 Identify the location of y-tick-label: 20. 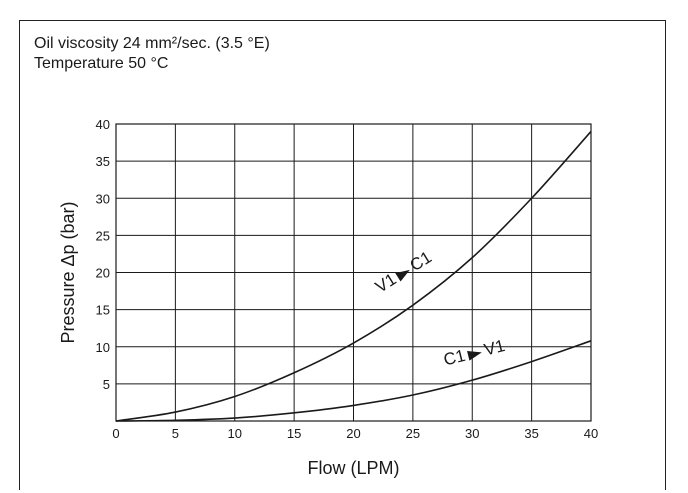
(103, 273).